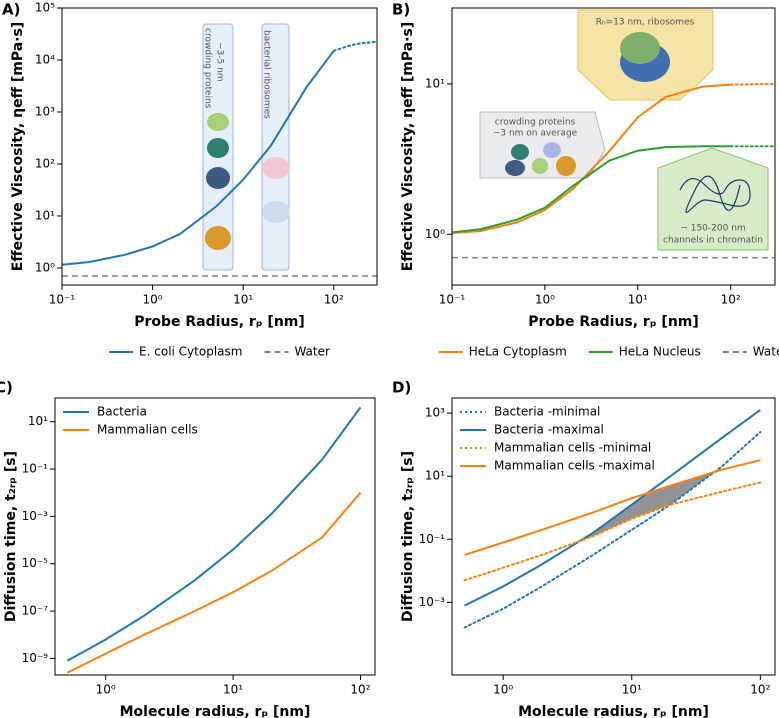 The width and height of the screenshot is (779, 718). I want to click on legend-label: HeLa Cytoplasm, so click(518, 352).